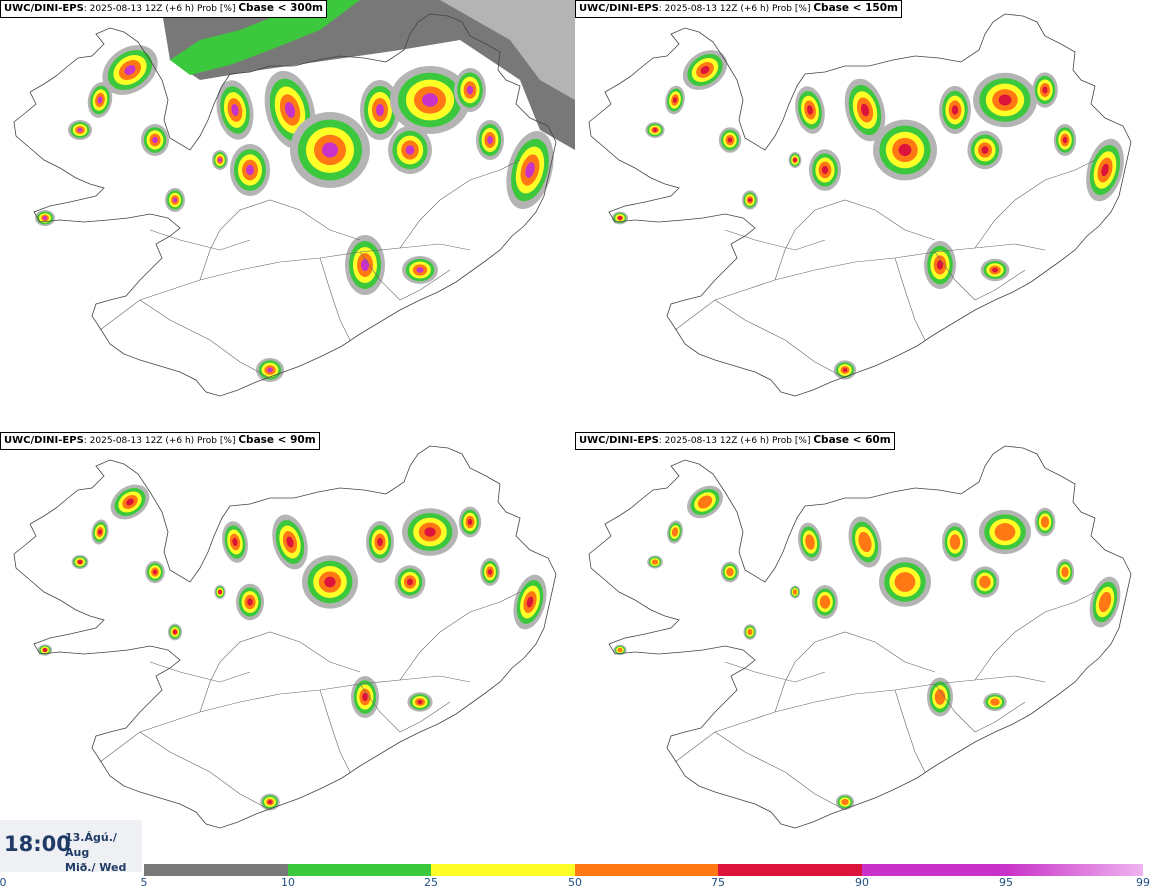  I want to click on colorbar-tick-label: 95, so click(1006, 882).